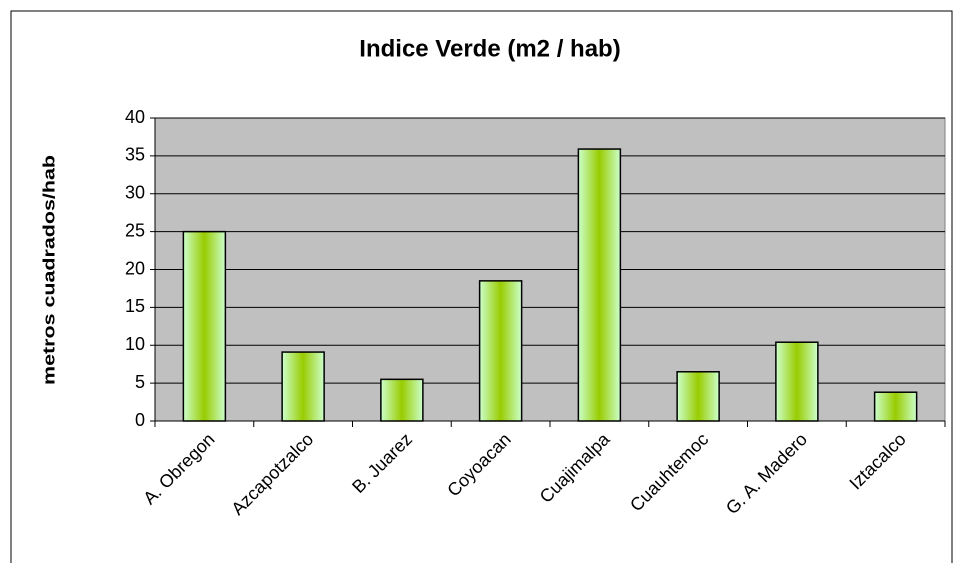 The height and width of the screenshot is (563, 954). What do you see at coordinates (140, 382) in the screenshot?
I see `y-tick-label: 5` at bounding box center [140, 382].